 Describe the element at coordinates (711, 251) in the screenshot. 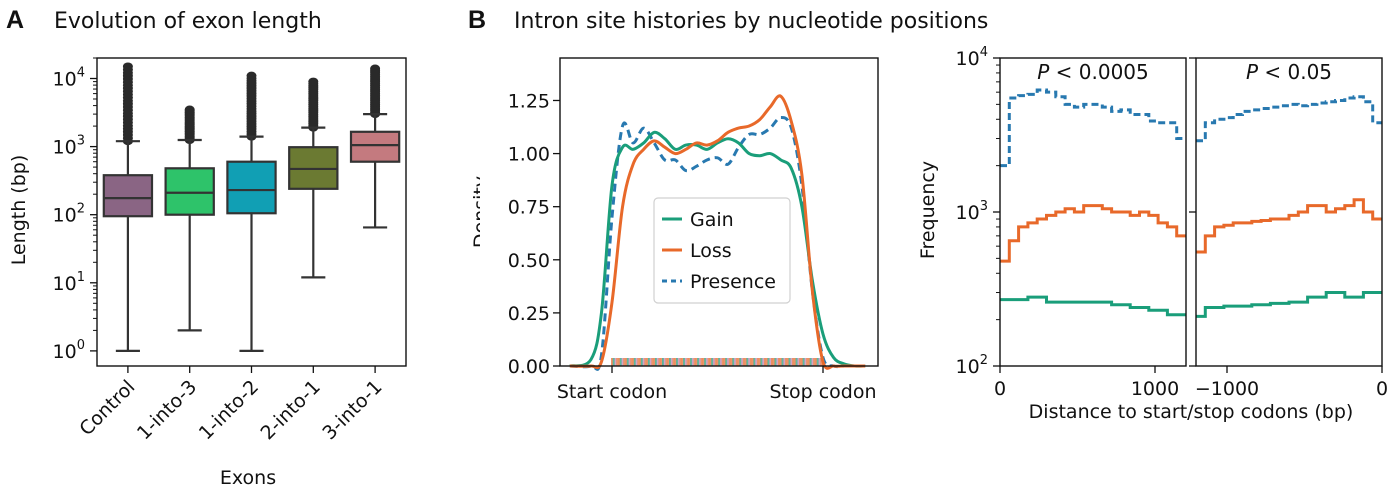

I see `legend-label-loss: Loss` at that location.